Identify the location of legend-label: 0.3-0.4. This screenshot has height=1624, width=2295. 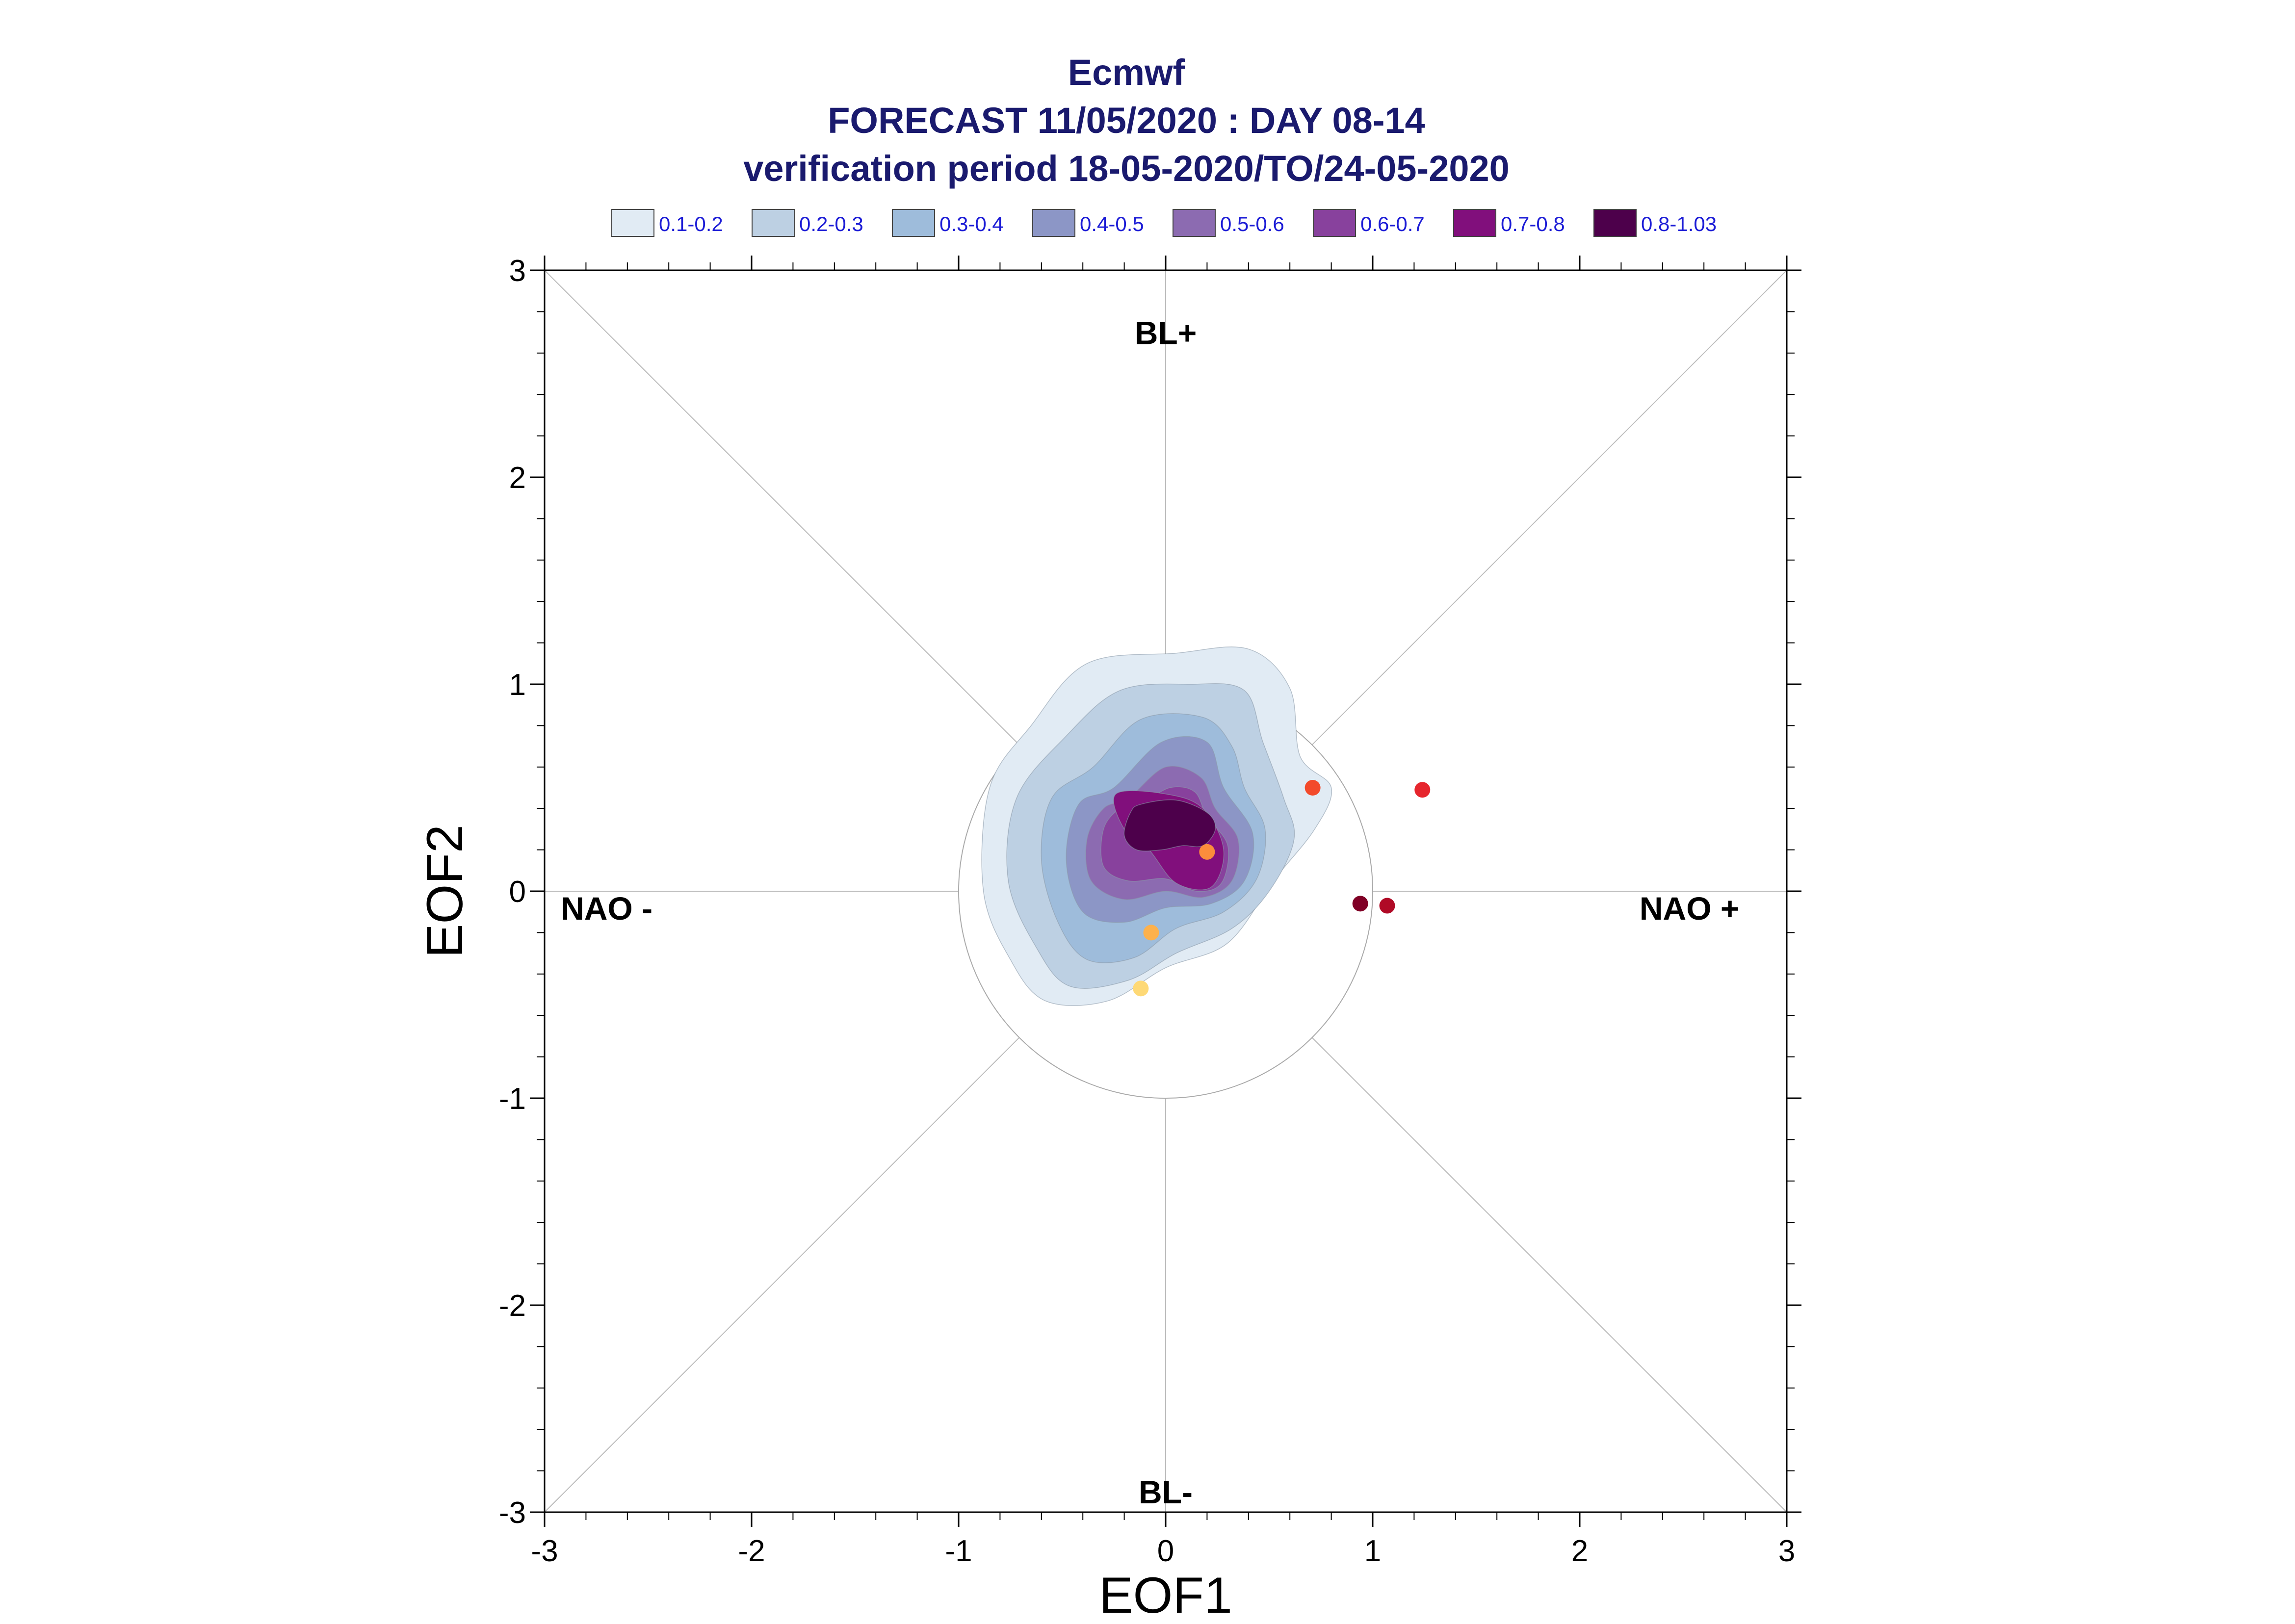
(971, 223).